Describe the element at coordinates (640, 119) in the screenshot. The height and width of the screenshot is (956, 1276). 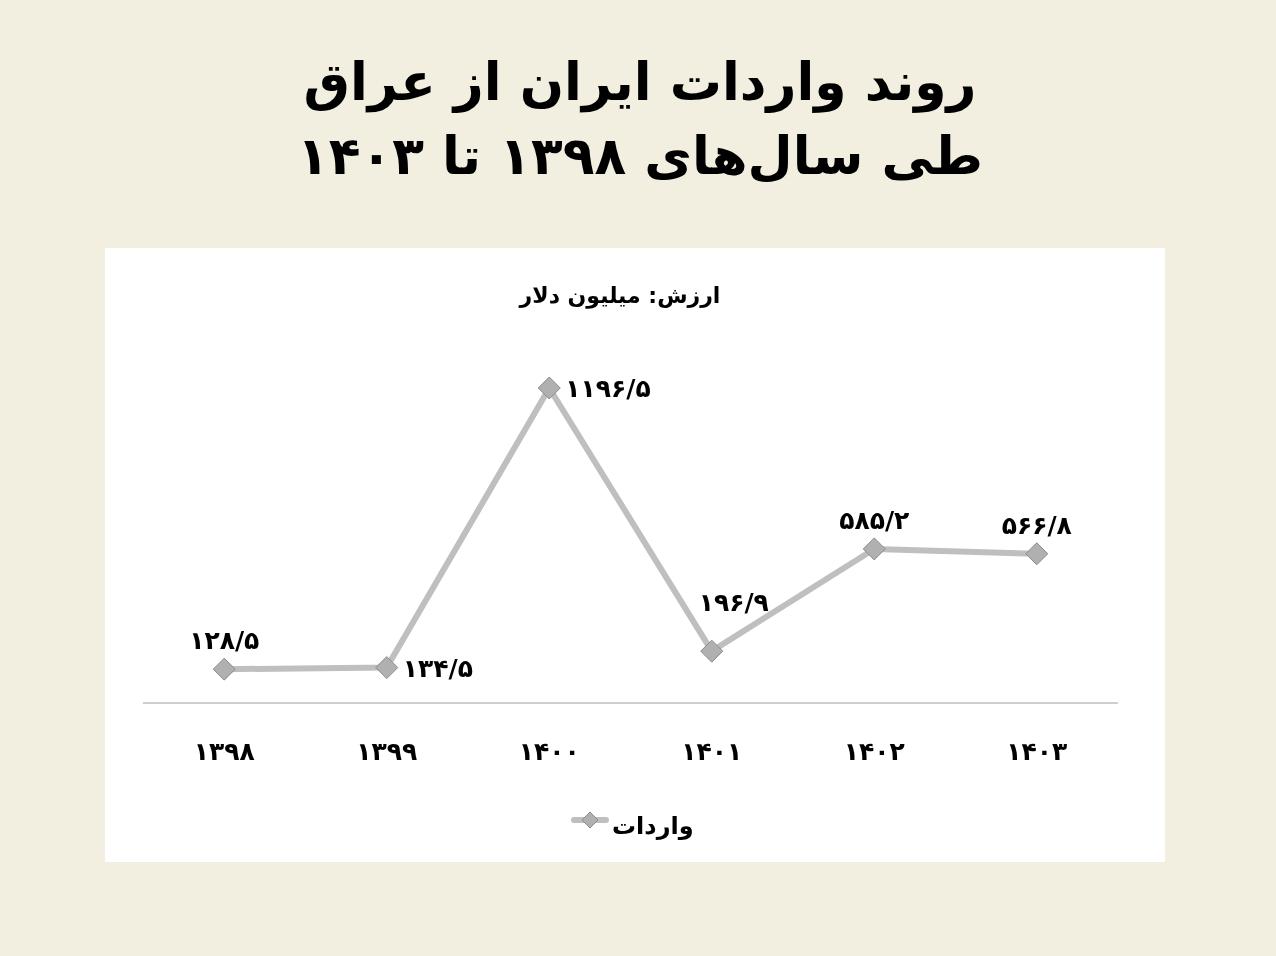
I see `title: روند واردات ایران از عراق طی سال‌های ۱۳۹۸ تا ۱۴۰۳` at that location.